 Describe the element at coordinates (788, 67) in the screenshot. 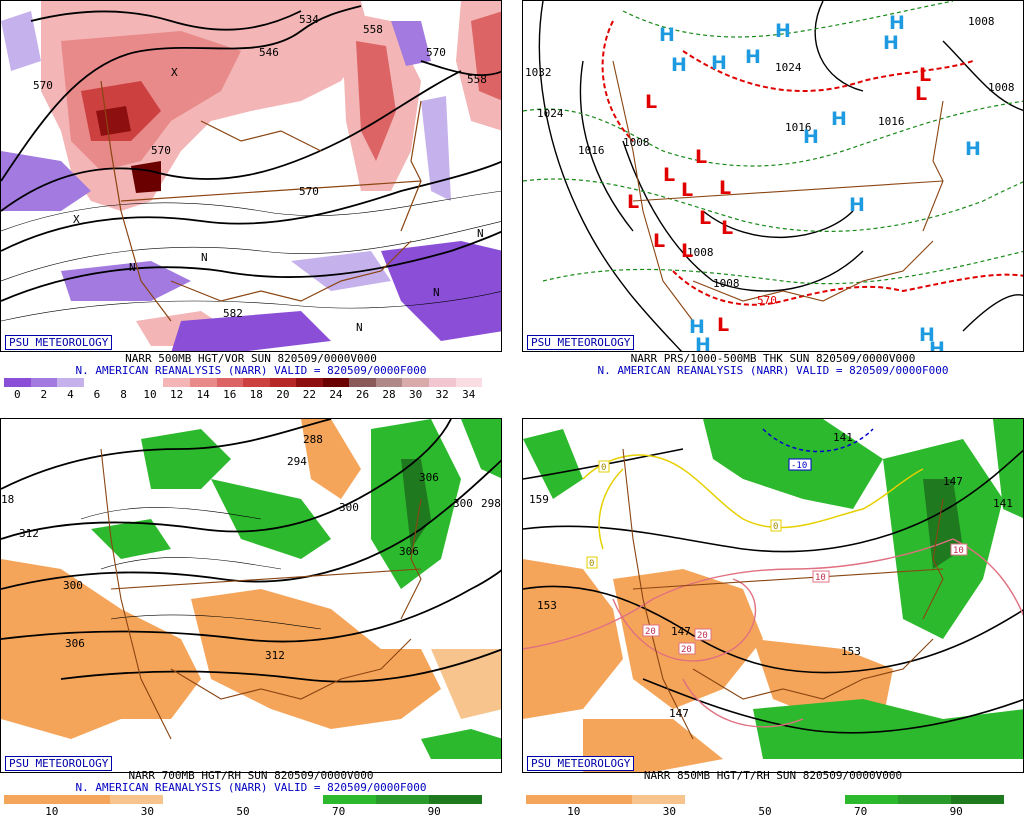

I see `contour-label: 1024` at that location.